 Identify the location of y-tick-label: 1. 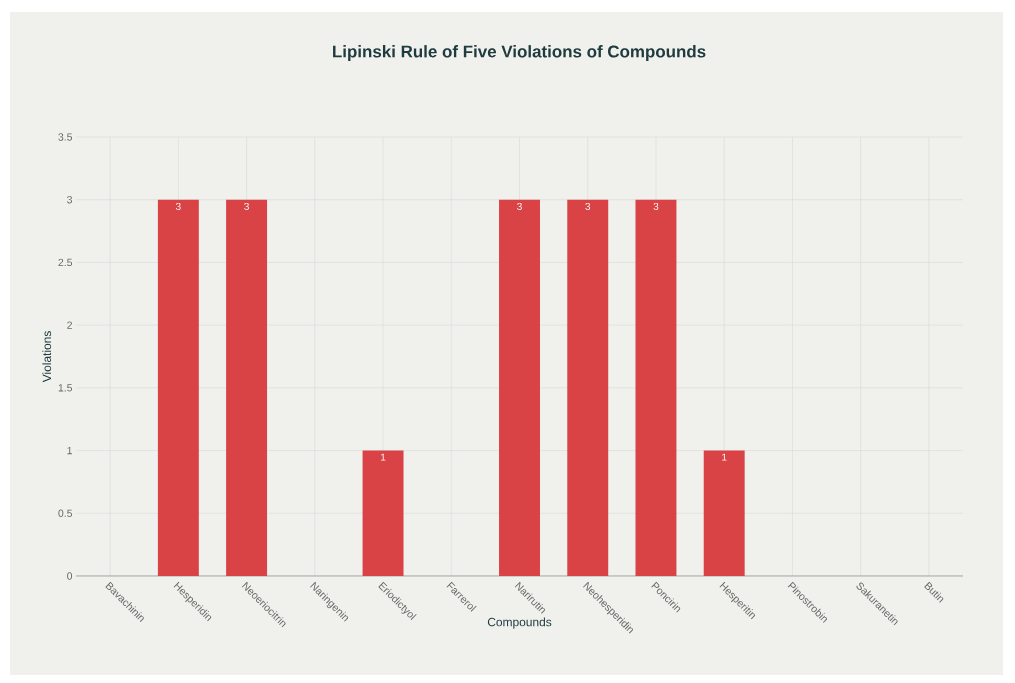
(69, 450).